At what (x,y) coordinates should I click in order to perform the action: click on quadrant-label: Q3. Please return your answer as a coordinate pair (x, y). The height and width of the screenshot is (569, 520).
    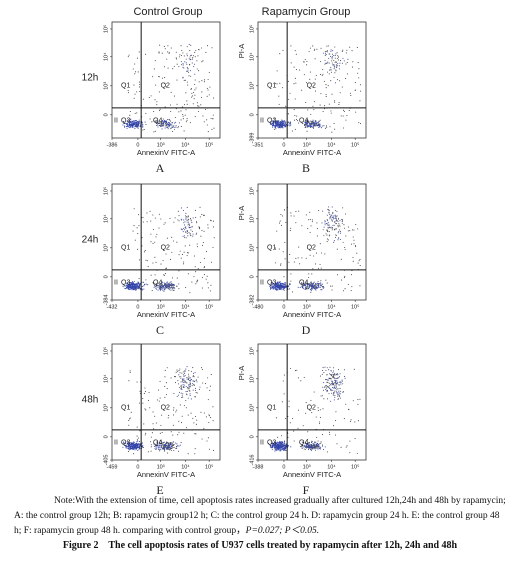
    Looking at the image, I should click on (125, 442).